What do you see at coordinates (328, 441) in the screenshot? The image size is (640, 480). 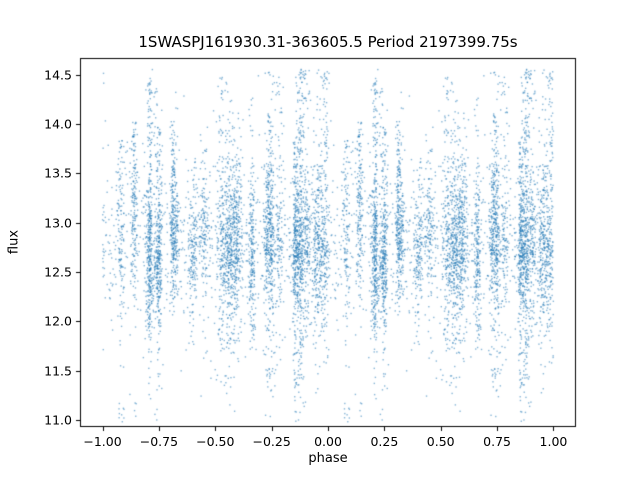 I see `x-tick-label: 0.00` at bounding box center [328, 441].